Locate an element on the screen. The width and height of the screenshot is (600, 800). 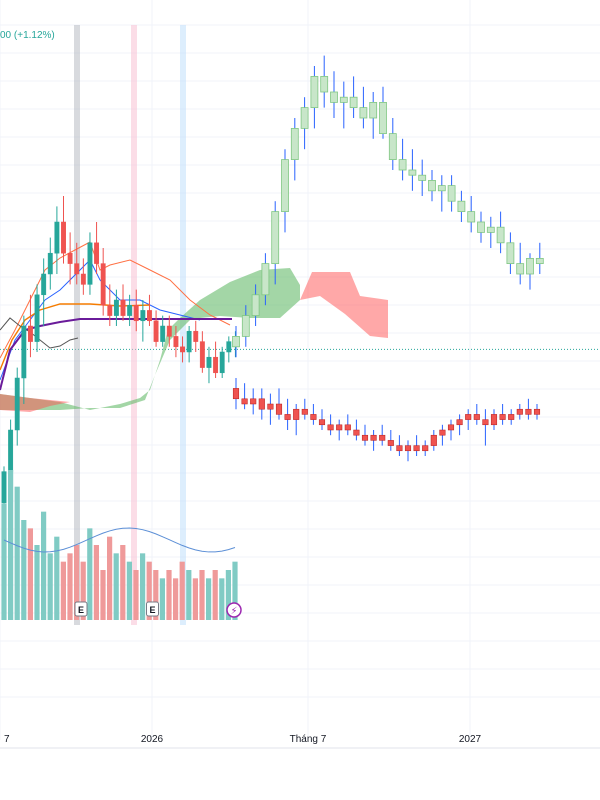
event-marker-box is located at coordinates (81, 609).